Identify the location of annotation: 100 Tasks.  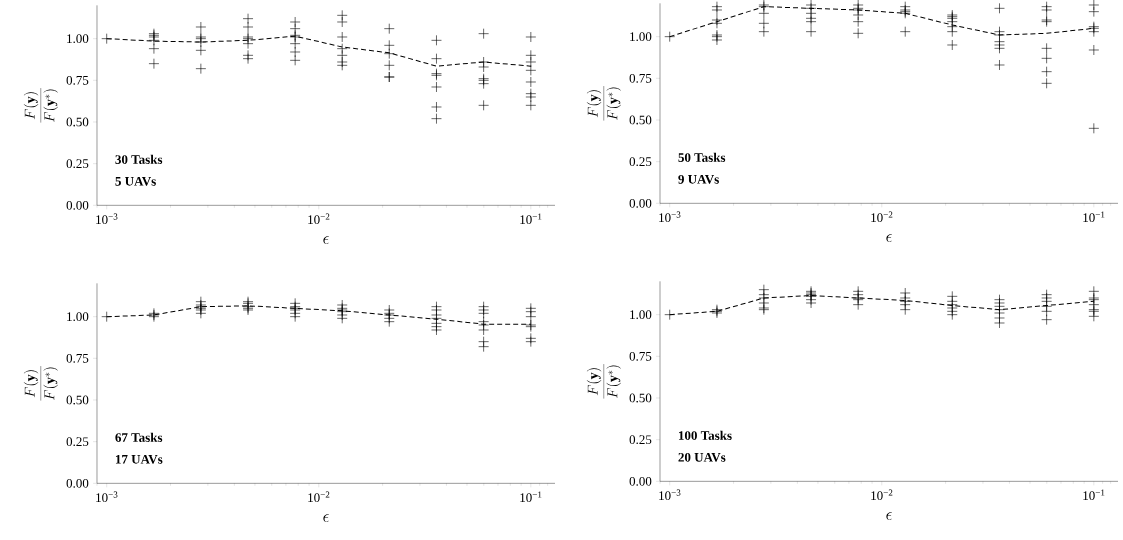
(705, 435).